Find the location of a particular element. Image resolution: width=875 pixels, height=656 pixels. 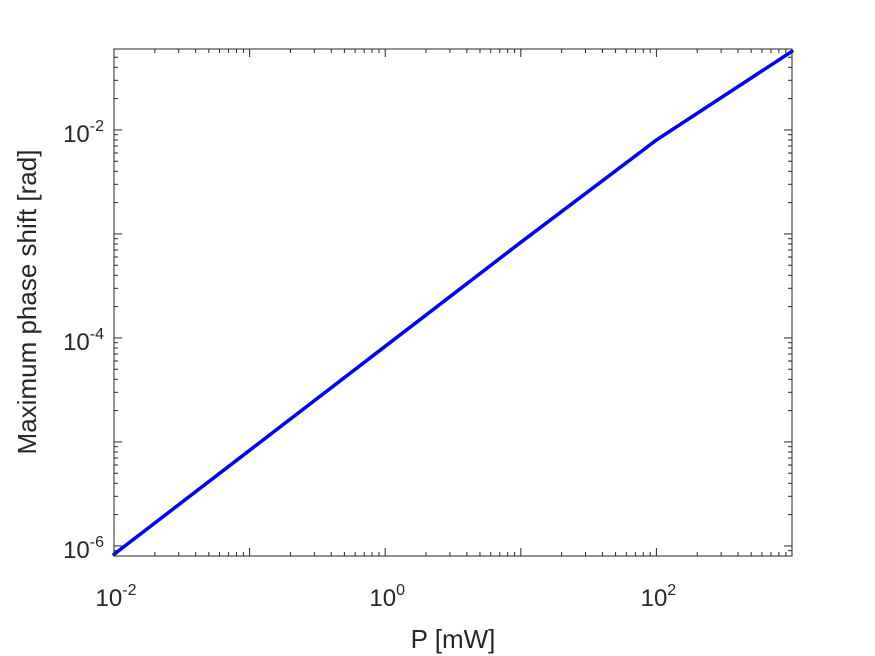

x-tick-labels: 10⁻² 10⁰ 10² is located at coordinates (386, 597).